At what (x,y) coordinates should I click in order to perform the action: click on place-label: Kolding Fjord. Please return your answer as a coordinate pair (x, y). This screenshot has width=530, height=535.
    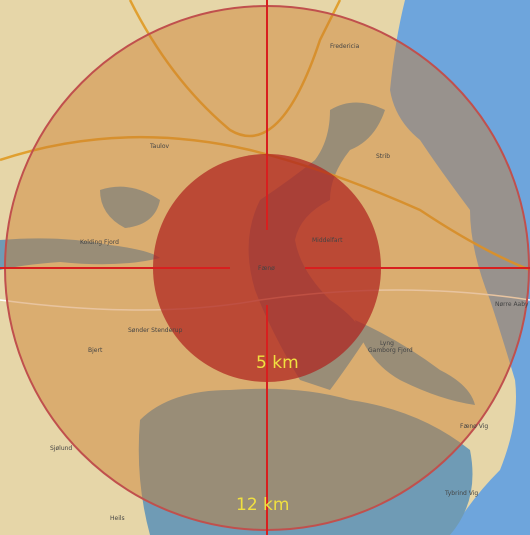
    Looking at the image, I should click on (99, 242).